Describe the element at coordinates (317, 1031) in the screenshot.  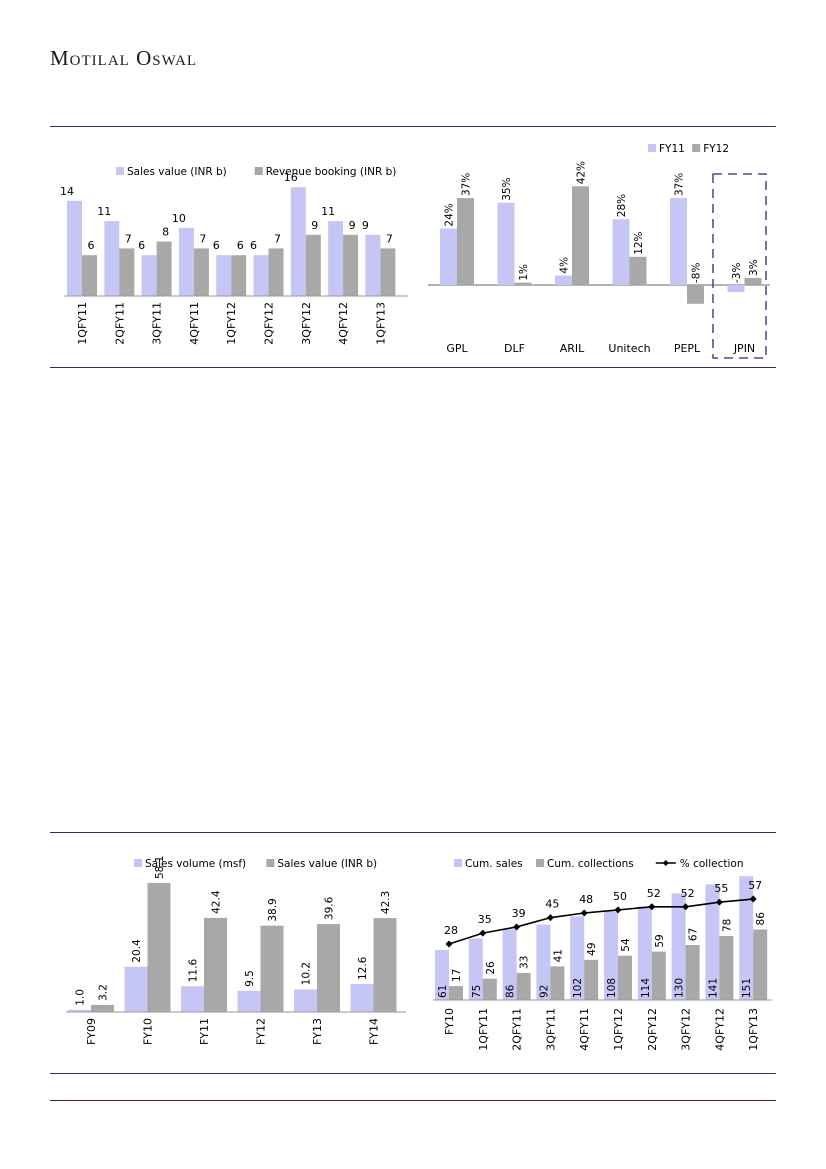
I see `x-tick-label: FY13` at that location.